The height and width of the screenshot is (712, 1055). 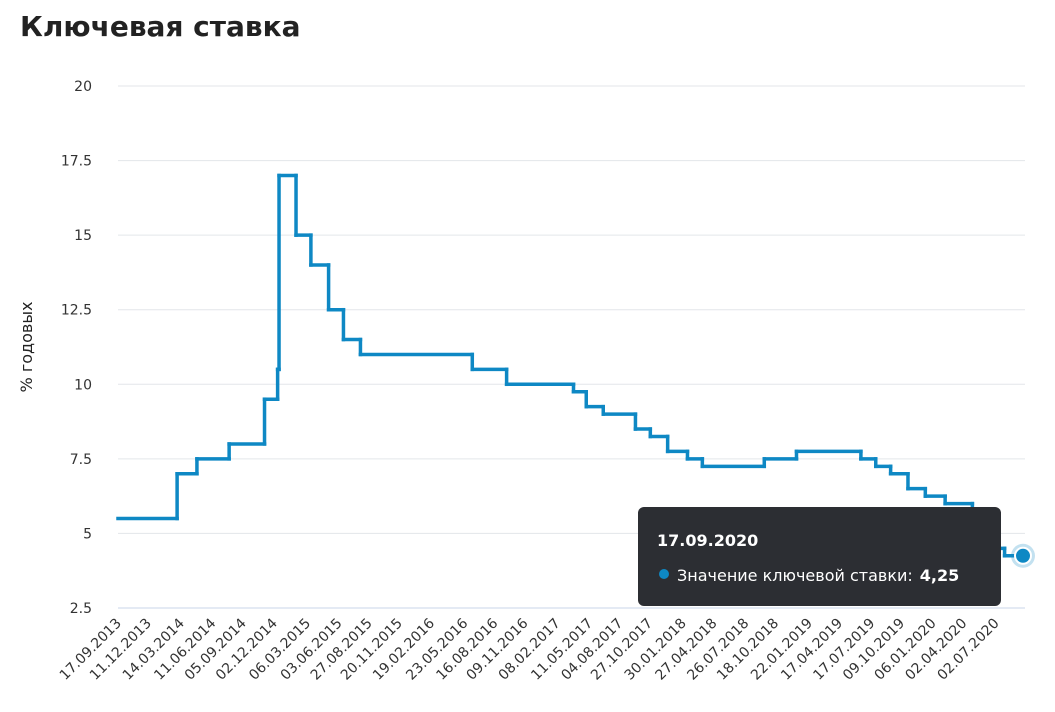 I want to click on tooltip-box, so click(x=819, y=556).